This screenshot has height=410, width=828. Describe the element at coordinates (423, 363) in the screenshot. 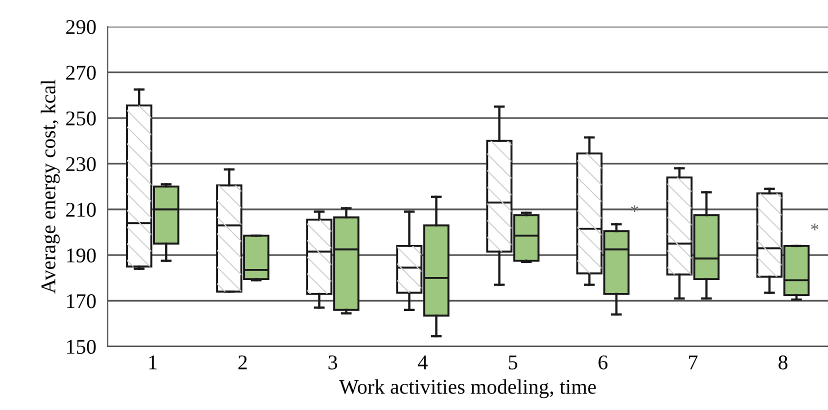

I see `x-tick-label: 4` at that location.